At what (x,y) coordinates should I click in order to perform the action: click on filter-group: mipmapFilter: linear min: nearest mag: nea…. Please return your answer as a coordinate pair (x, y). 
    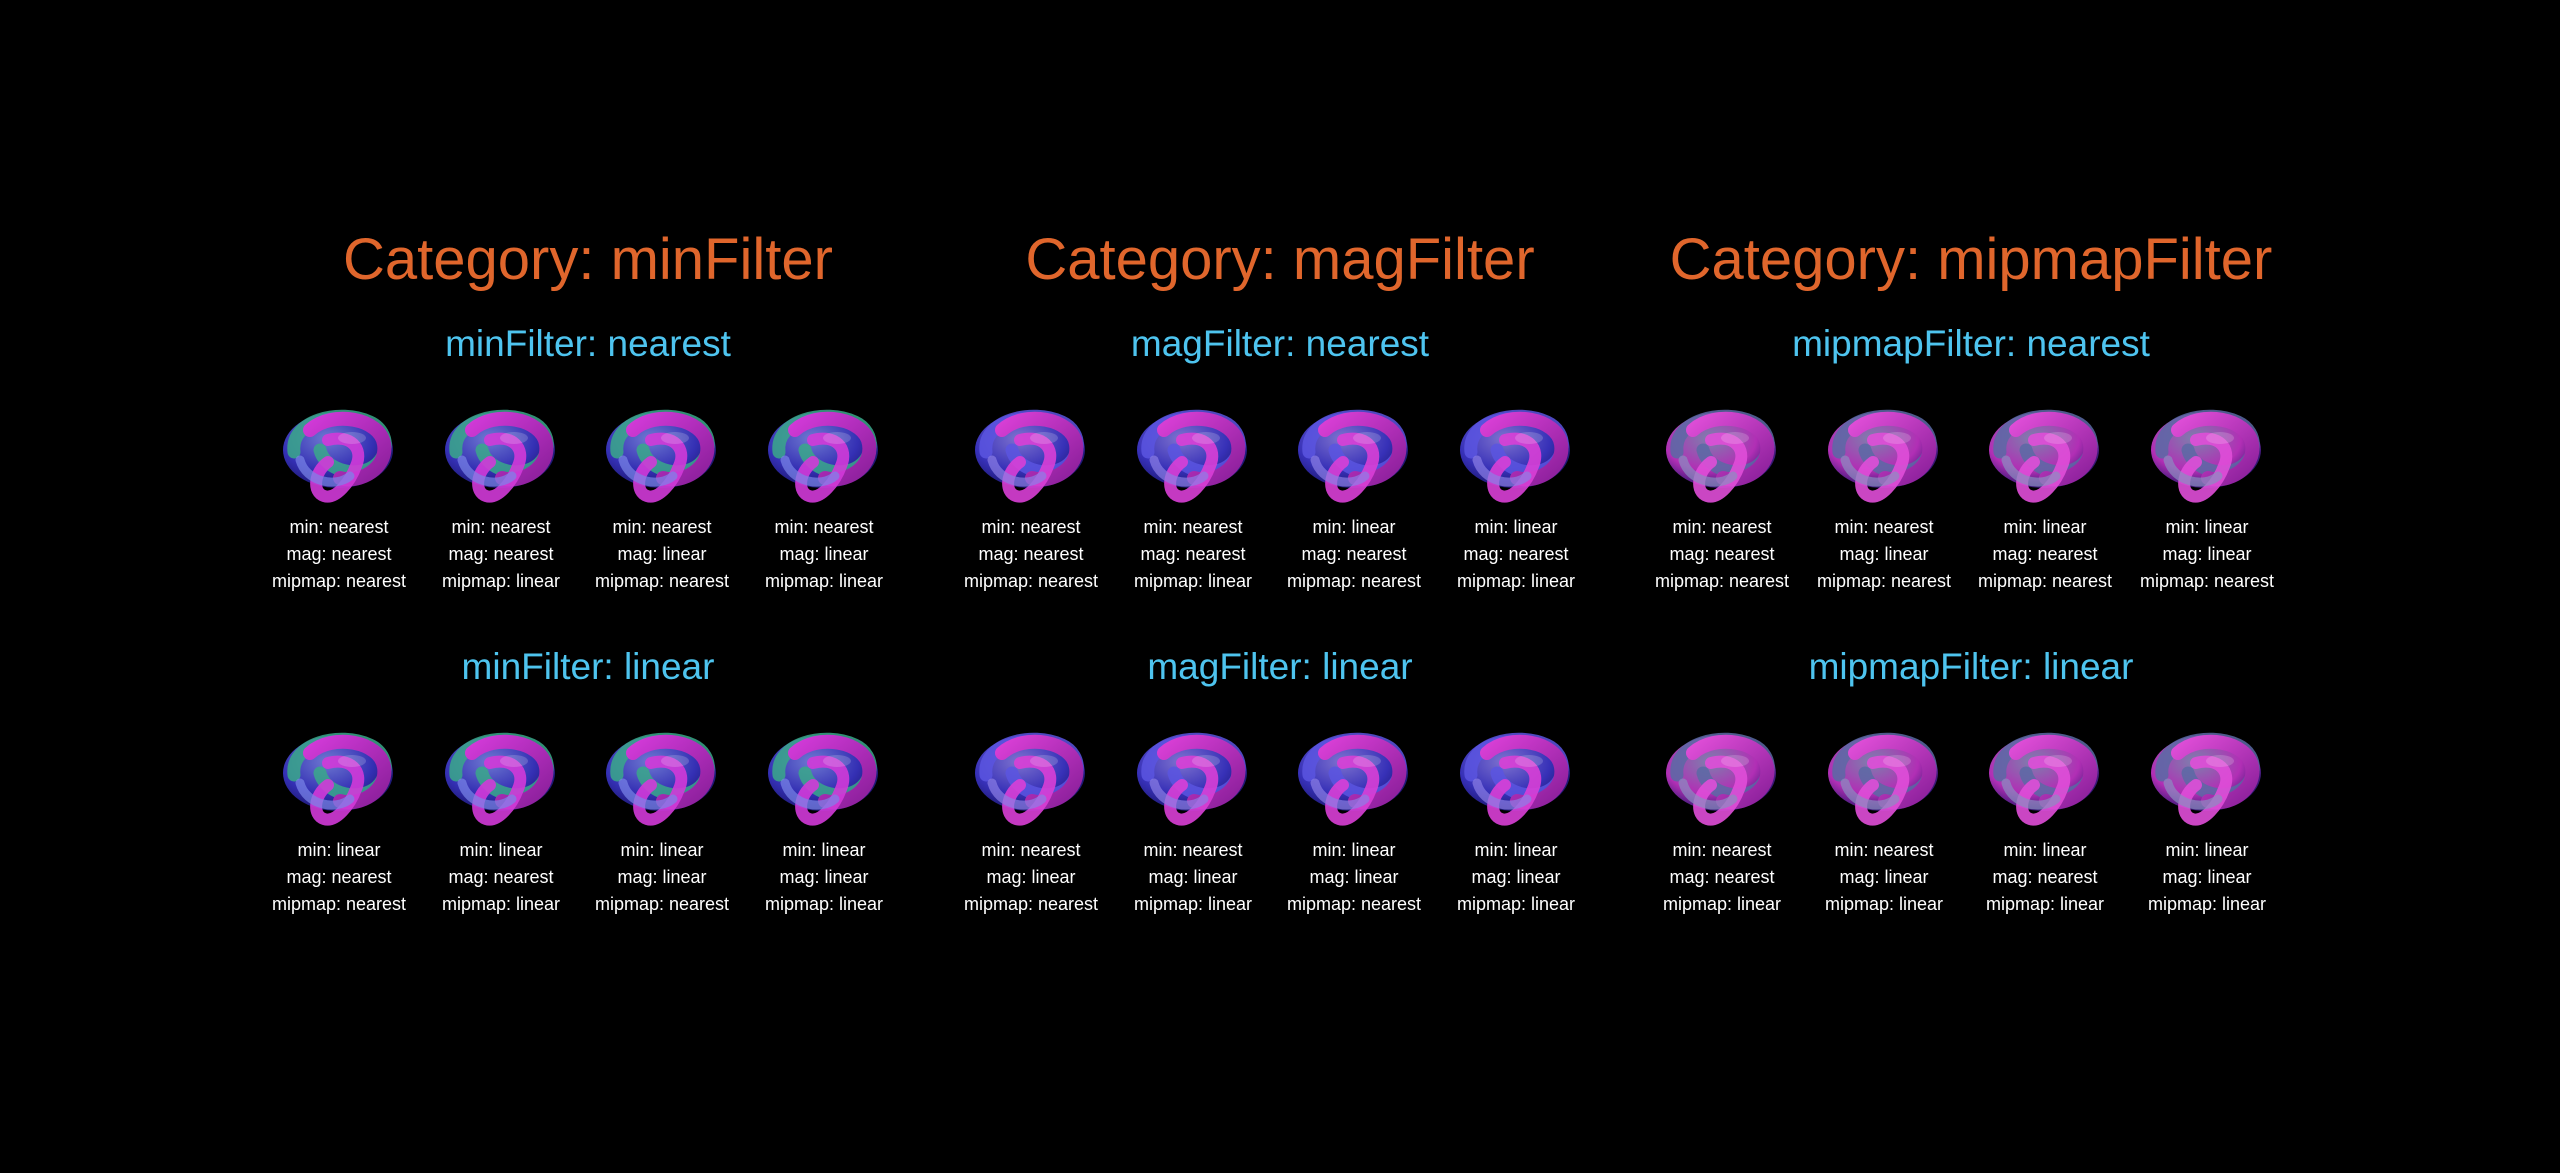
    Looking at the image, I should click on (1971, 805).